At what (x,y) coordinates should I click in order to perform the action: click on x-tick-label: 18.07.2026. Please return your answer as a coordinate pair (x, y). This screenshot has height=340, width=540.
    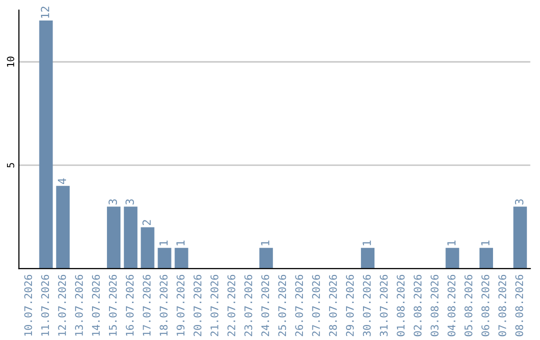
    Looking at the image, I should click on (164, 305).